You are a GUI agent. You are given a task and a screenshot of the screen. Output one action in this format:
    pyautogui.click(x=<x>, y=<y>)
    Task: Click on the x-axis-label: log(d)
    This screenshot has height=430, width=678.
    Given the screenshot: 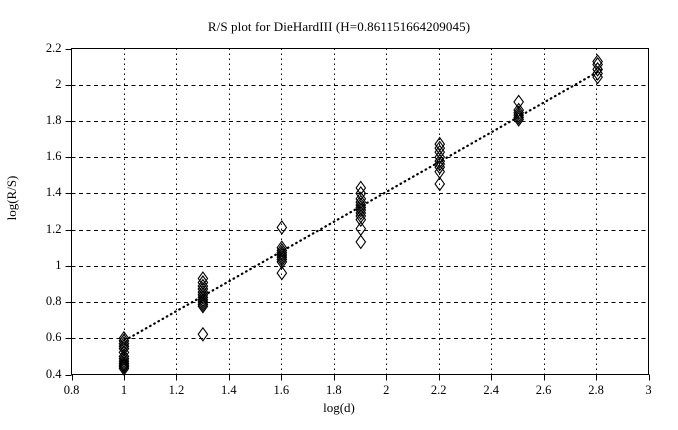 What is the action you would take?
    pyautogui.click(x=339, y=407)
    